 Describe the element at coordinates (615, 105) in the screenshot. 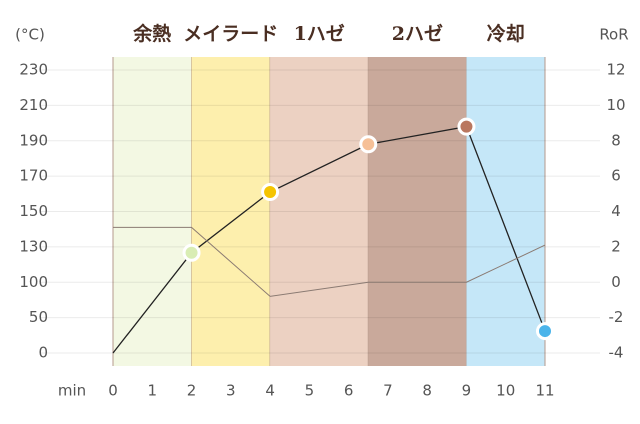

I see `y2-tick-label: 10` at that location.